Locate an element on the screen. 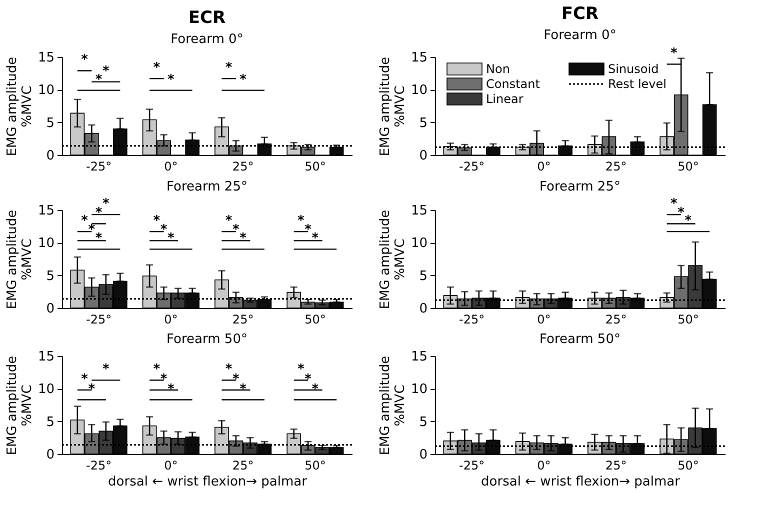  legend-label: Constant is located at coordinates (513, 84).